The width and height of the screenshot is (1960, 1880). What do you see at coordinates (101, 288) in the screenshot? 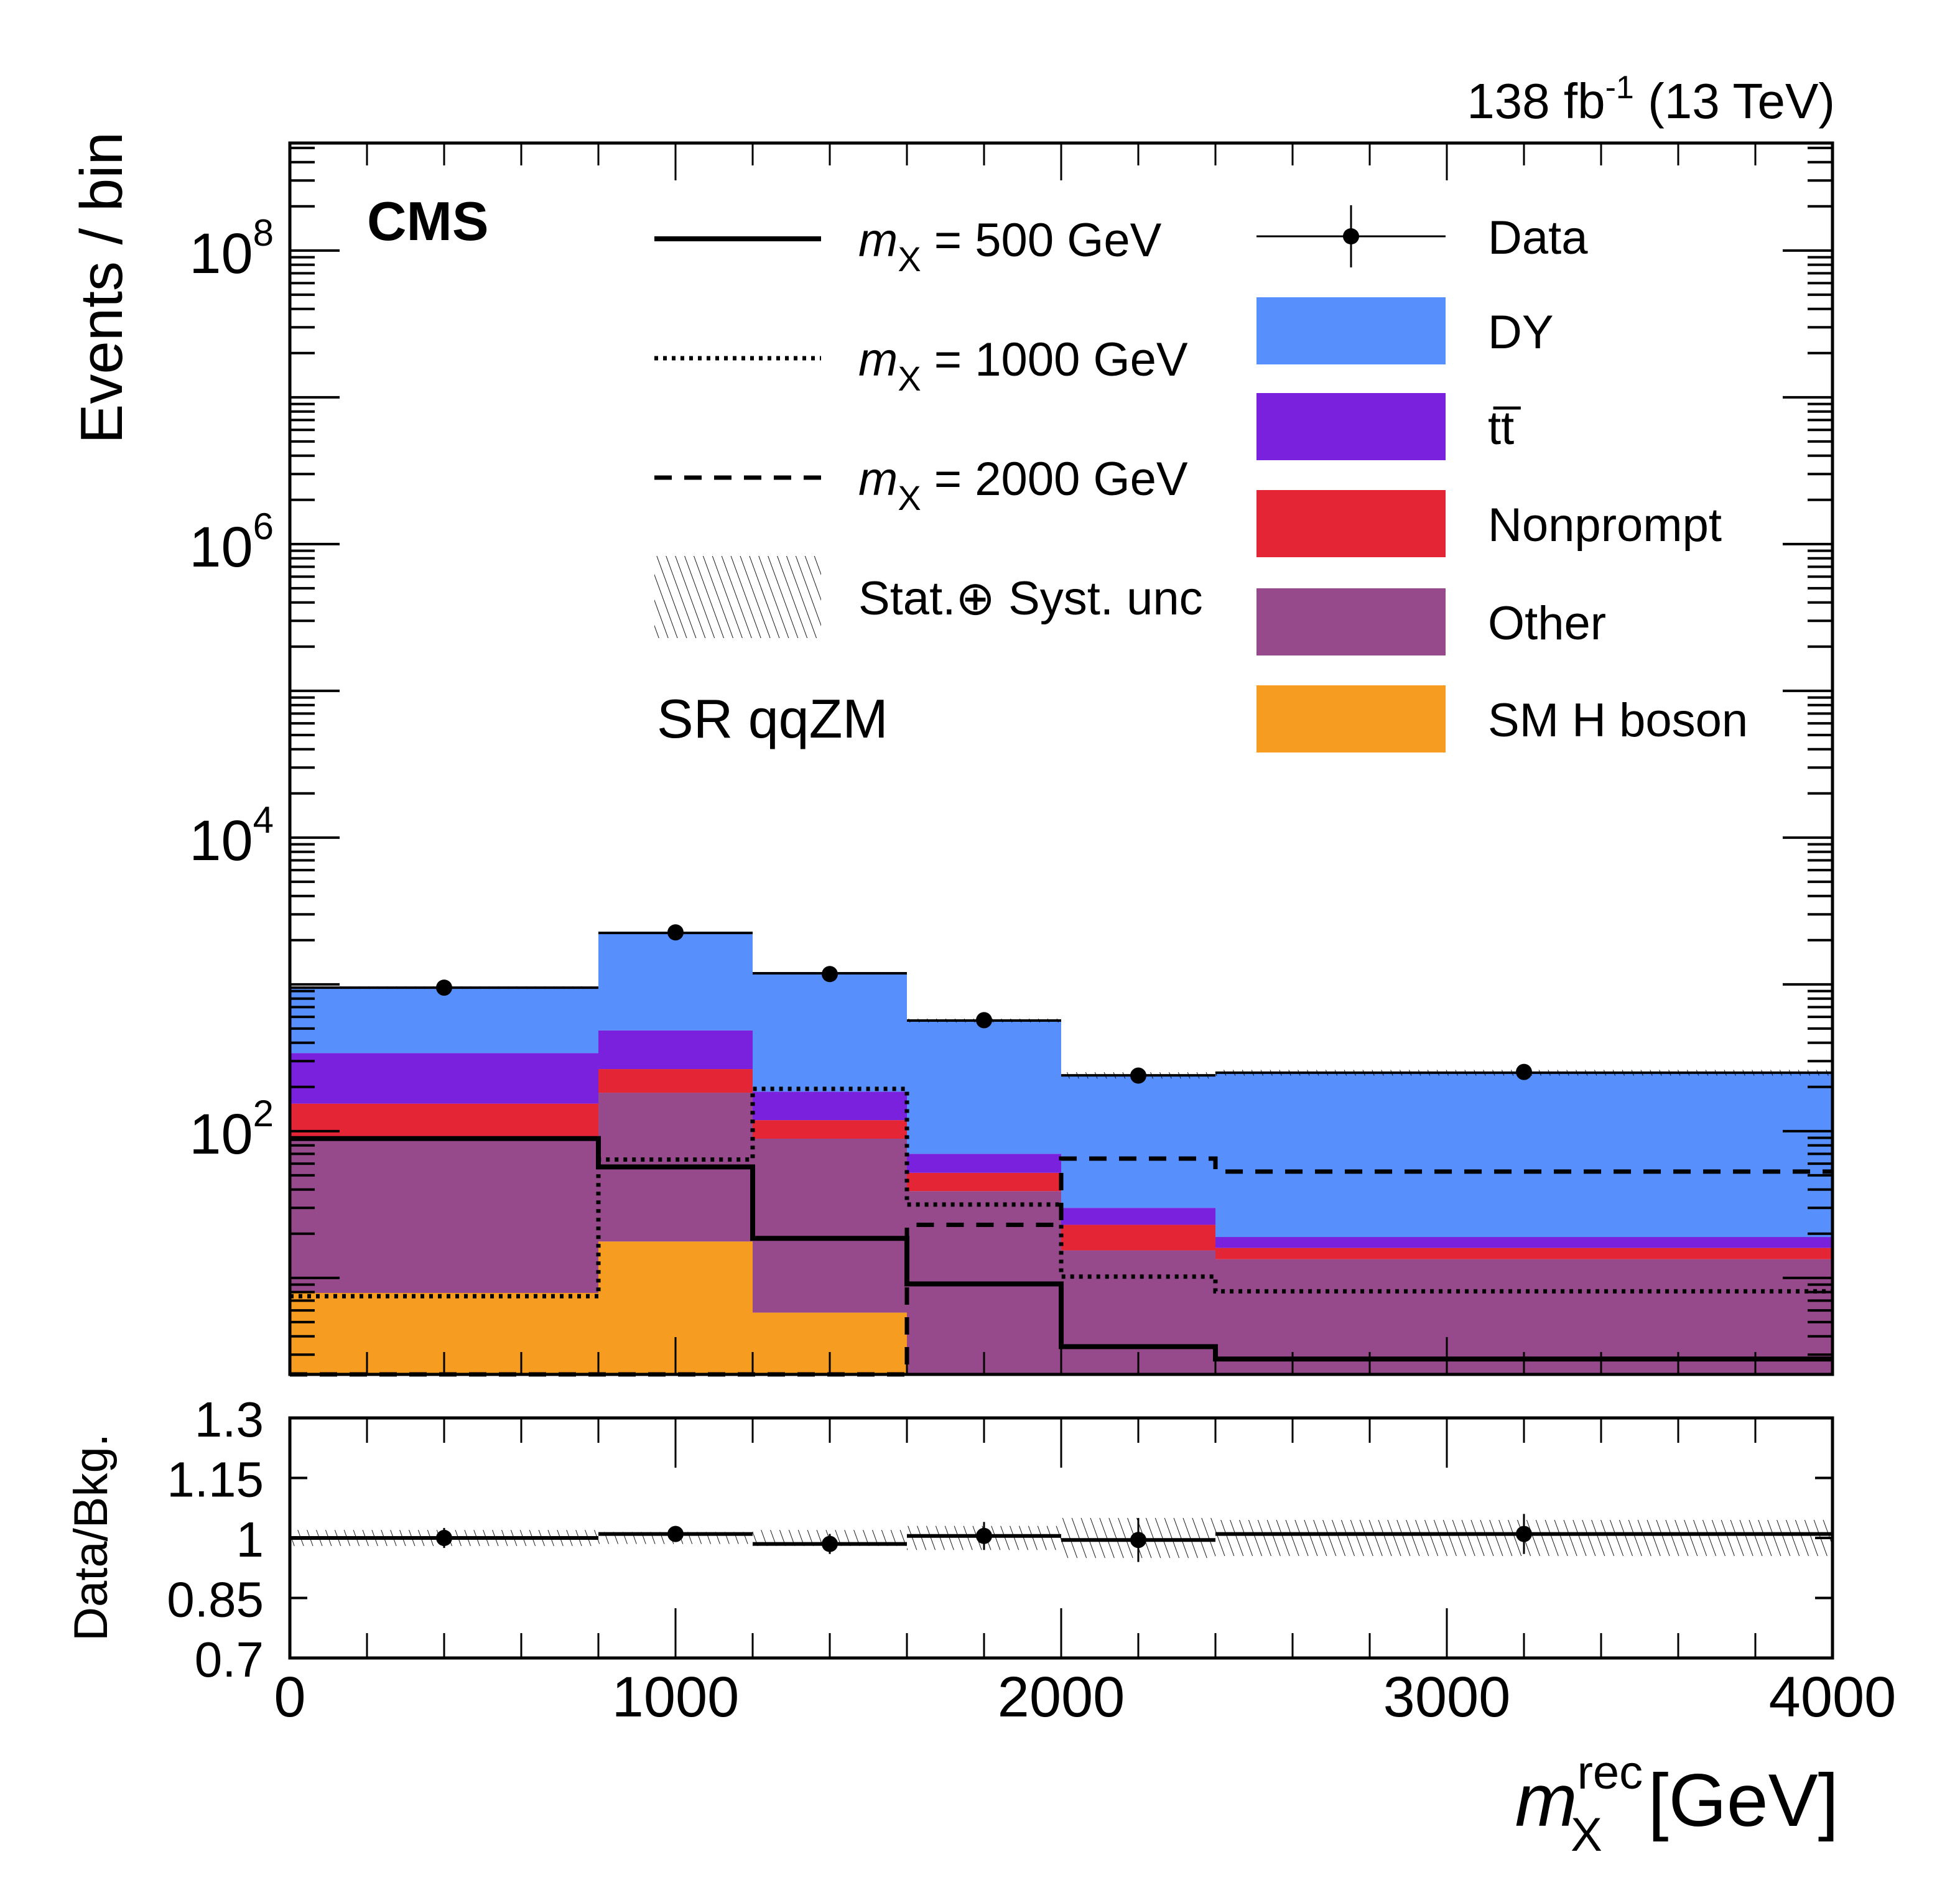
I see `y-axis-label: Events / bin` at bounding box center [101, 288].